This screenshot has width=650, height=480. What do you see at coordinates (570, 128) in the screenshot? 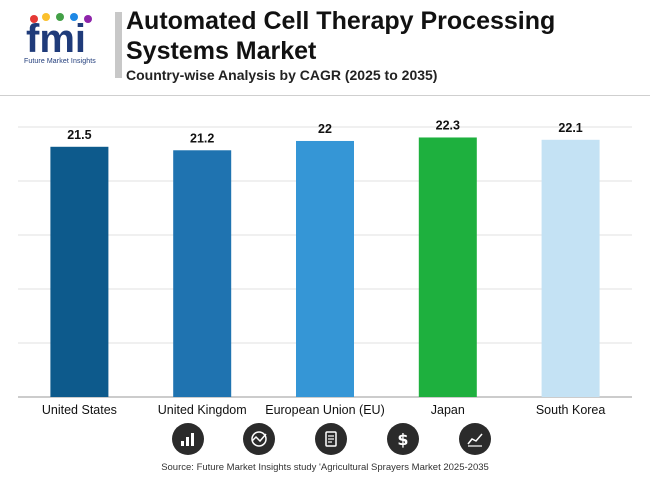
I see `value-label: 22.1` at bounding box center [570, 128].